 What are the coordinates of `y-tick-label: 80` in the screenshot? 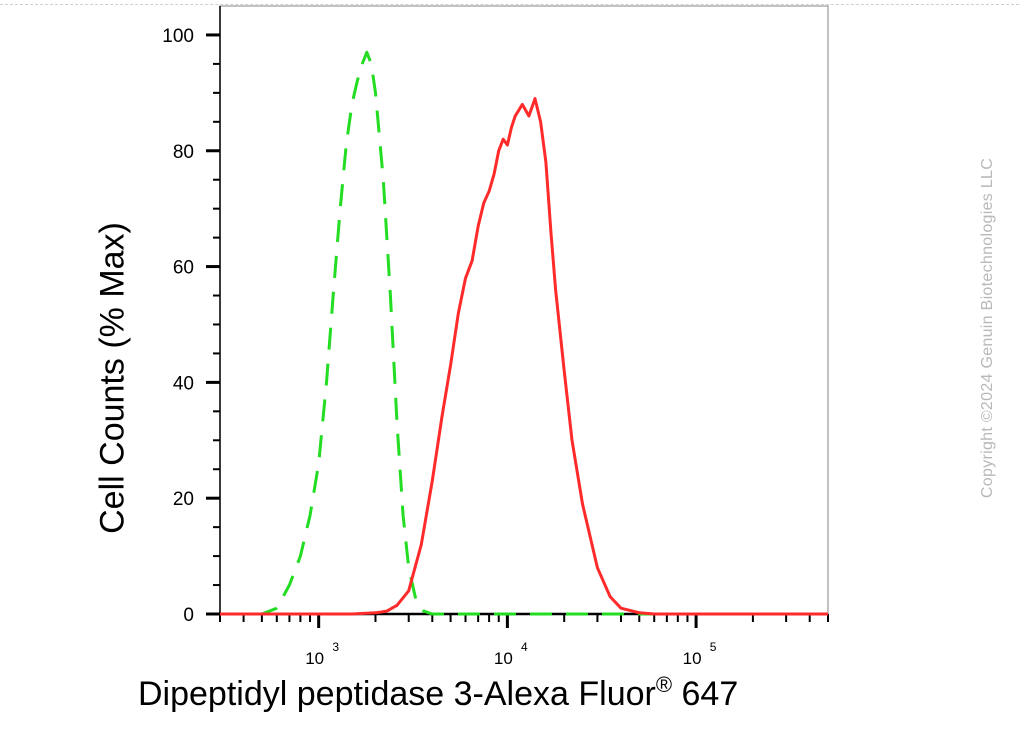 It's located at (183, 152).